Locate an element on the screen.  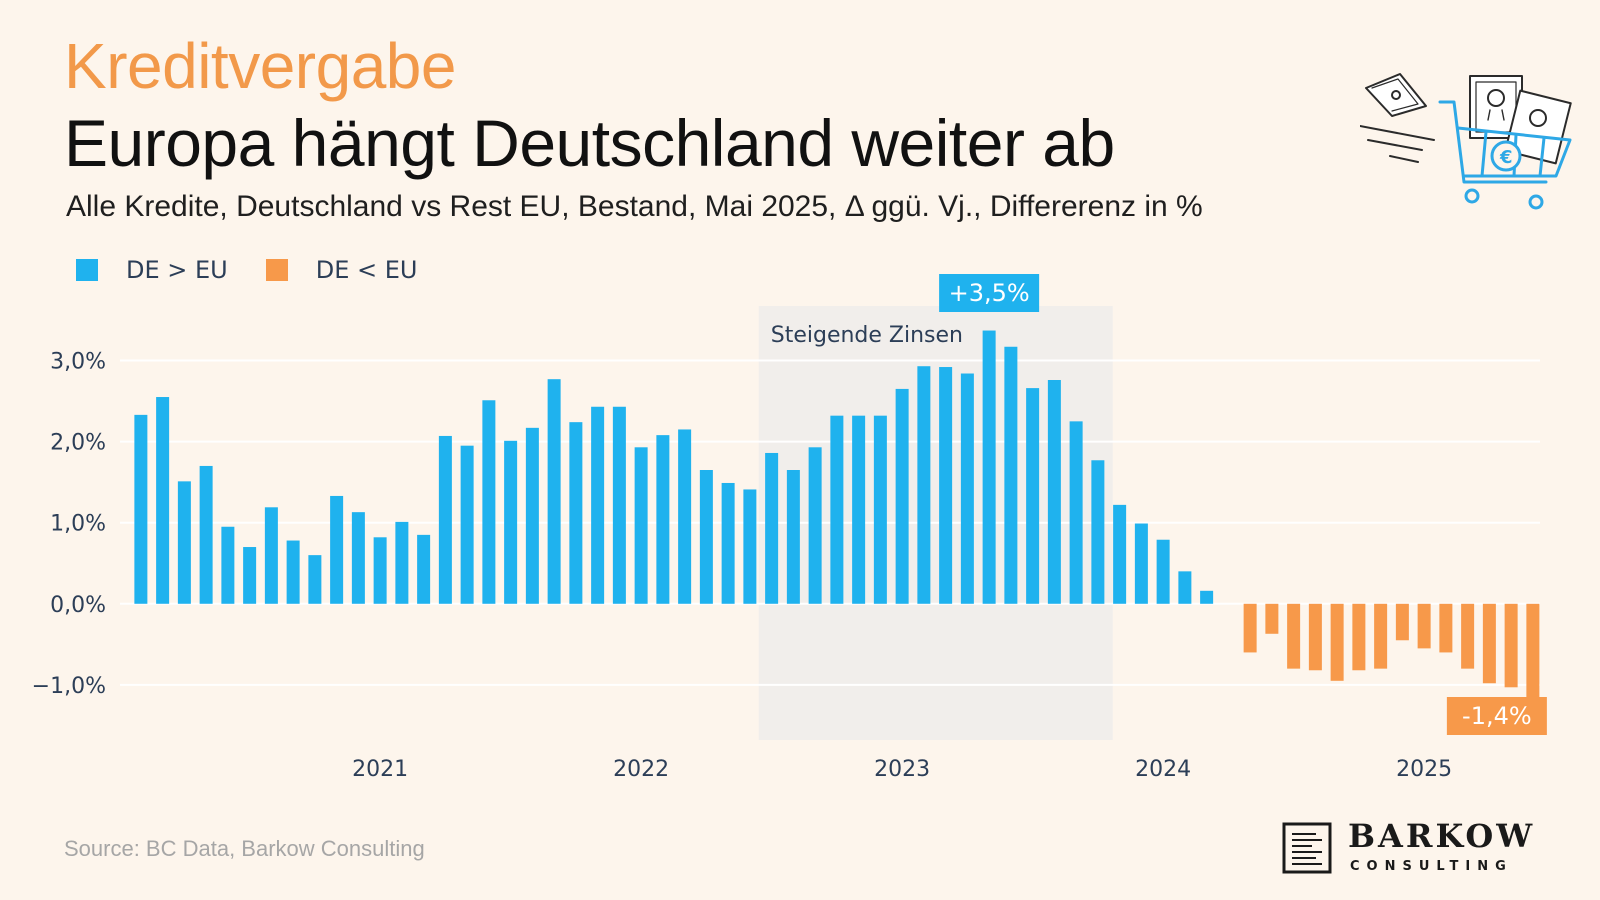
barkow-logo-icon is located at coordinates (1307, 848).